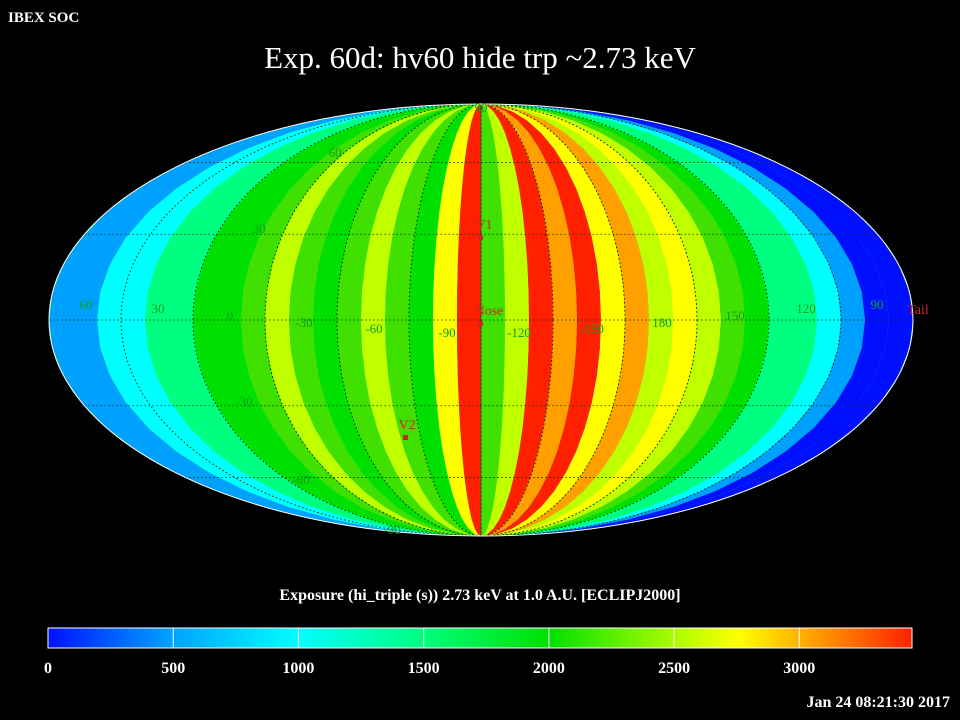 The image size is (960, 720). I want to click on nose-marker, so click(480, 323).